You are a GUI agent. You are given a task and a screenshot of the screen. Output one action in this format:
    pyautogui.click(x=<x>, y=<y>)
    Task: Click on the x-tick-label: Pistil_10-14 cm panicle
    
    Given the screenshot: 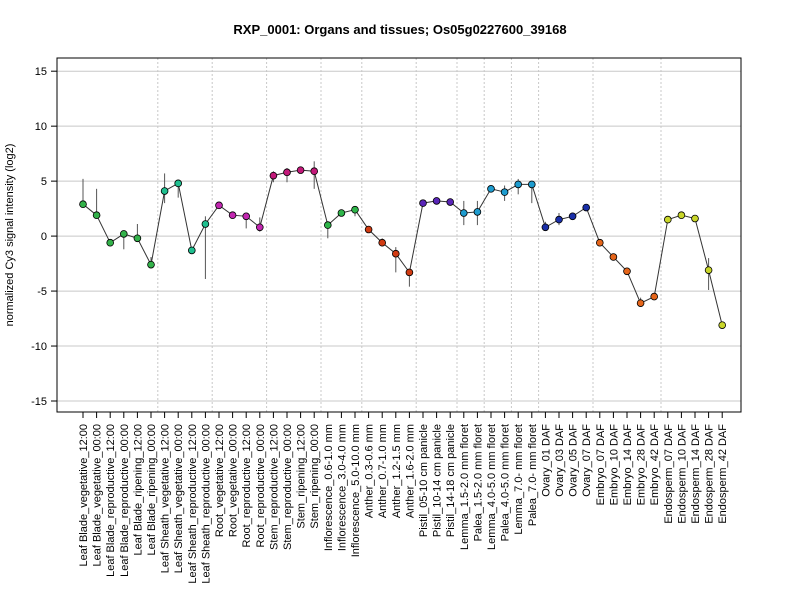 What is the action you would take?
    pyautogui.click(x=438, y=480)
    